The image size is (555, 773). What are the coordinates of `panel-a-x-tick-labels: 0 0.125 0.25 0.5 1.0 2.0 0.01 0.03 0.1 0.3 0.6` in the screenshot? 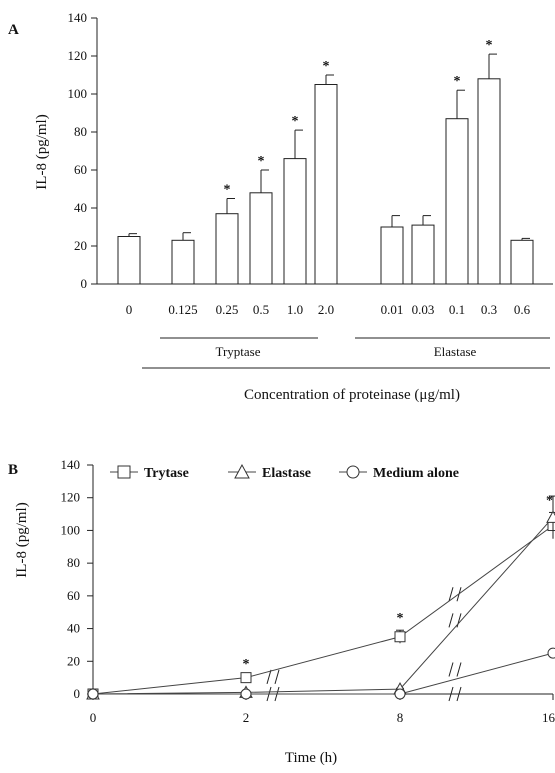 It's located at (328, 309).